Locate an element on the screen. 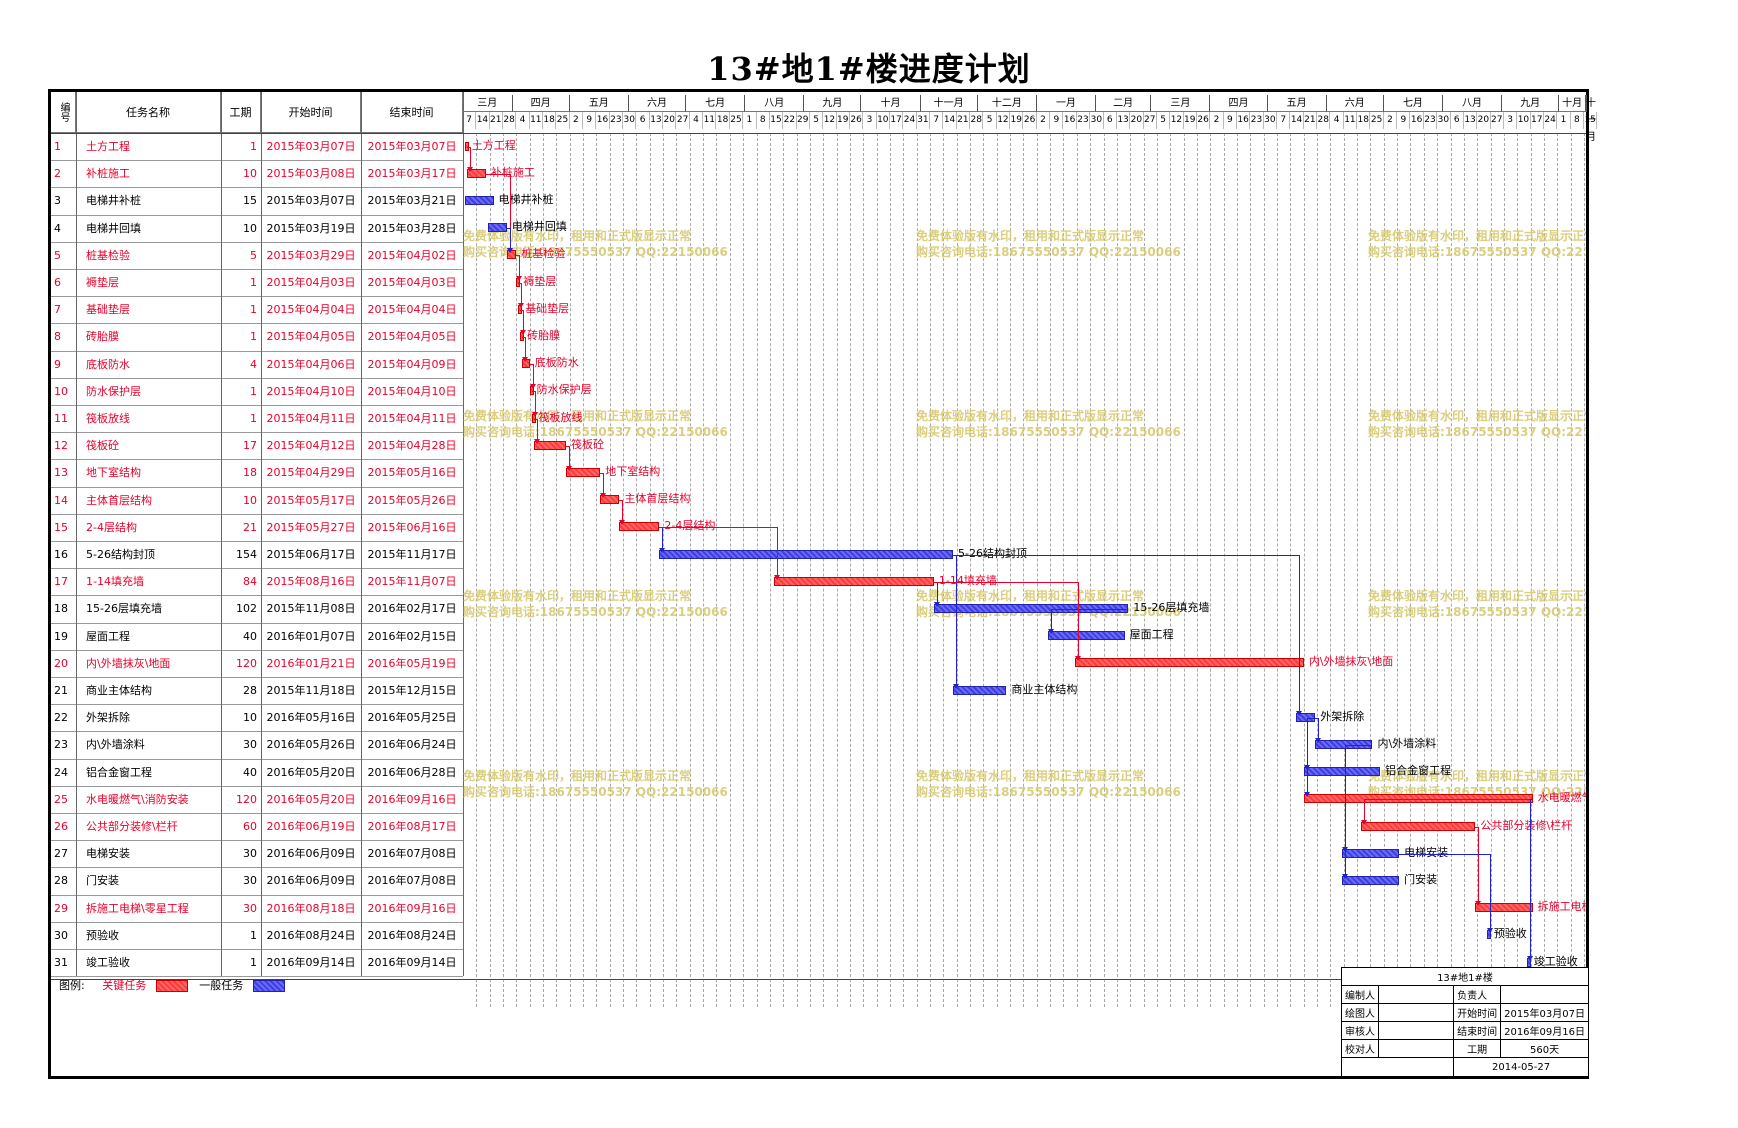 Image resolution: width=1738 pixels, height=1128 pixels. week-tick-label: 15 is located at coordinates (1591, 120).